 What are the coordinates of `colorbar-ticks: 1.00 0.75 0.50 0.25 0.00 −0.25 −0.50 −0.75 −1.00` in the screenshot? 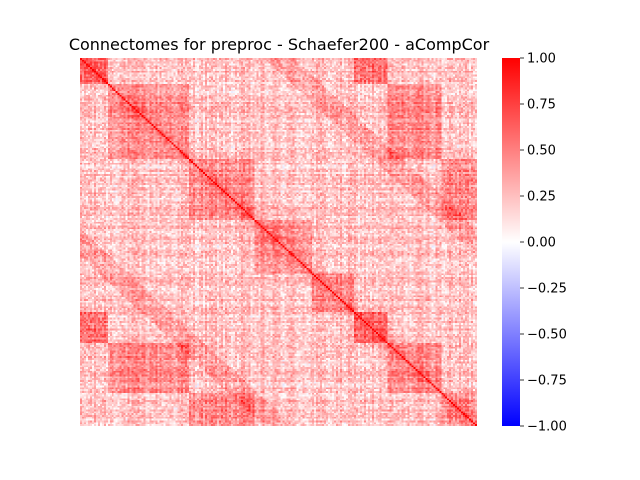 It's located at (543, 243).